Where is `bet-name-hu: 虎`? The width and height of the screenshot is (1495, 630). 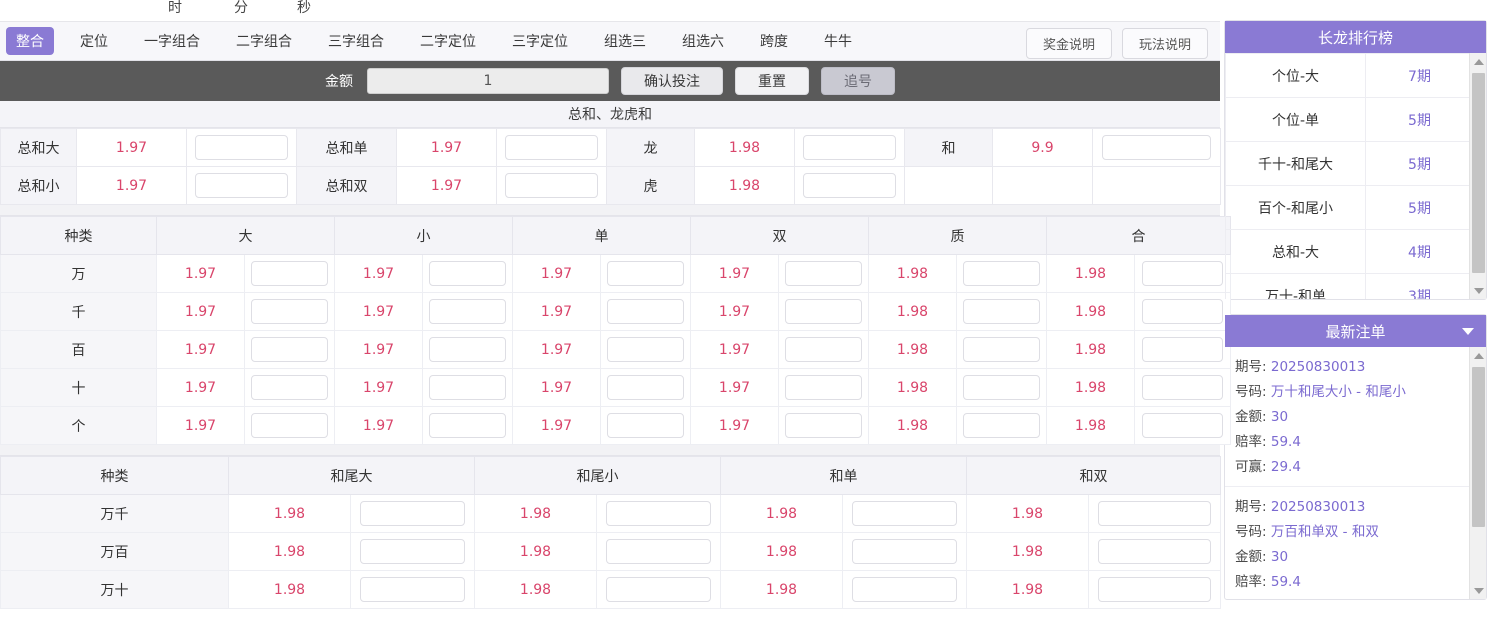
bet-name-hu: 虎 is located at coordinates (650, 185).